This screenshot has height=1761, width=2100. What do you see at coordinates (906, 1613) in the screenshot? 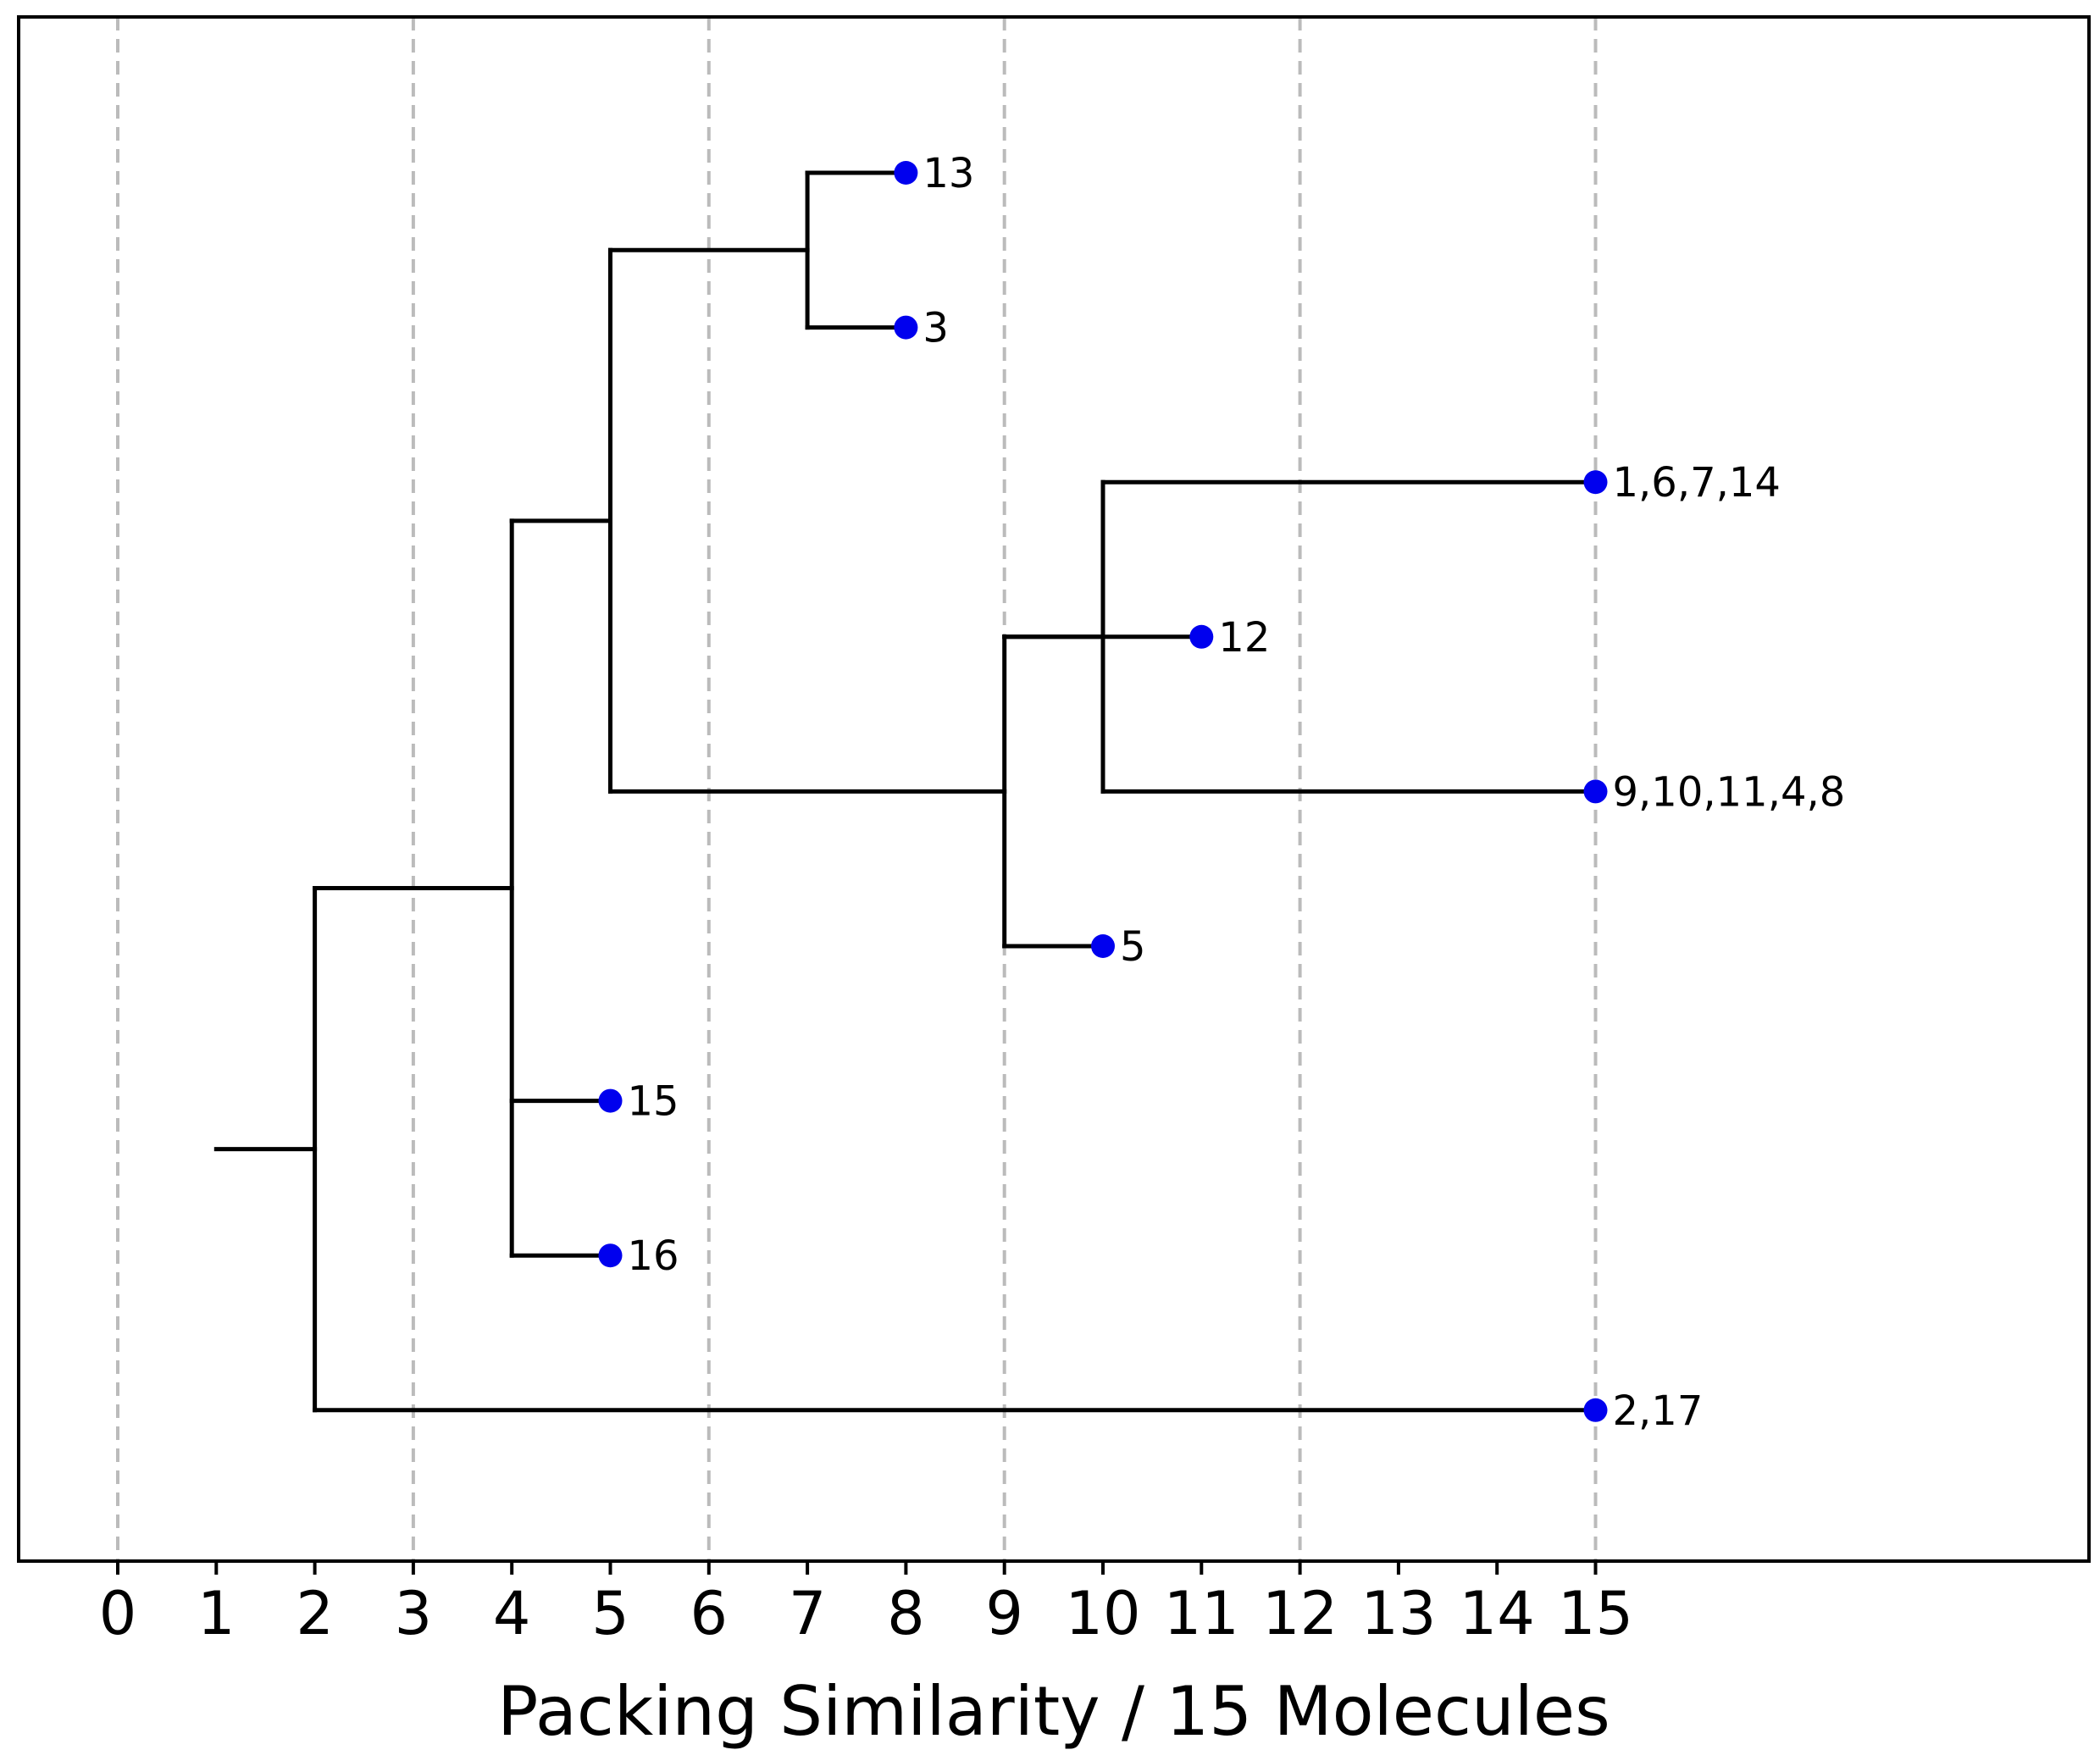
I see `x-tick-label-8: 8` at bounding box center [906, 1613].